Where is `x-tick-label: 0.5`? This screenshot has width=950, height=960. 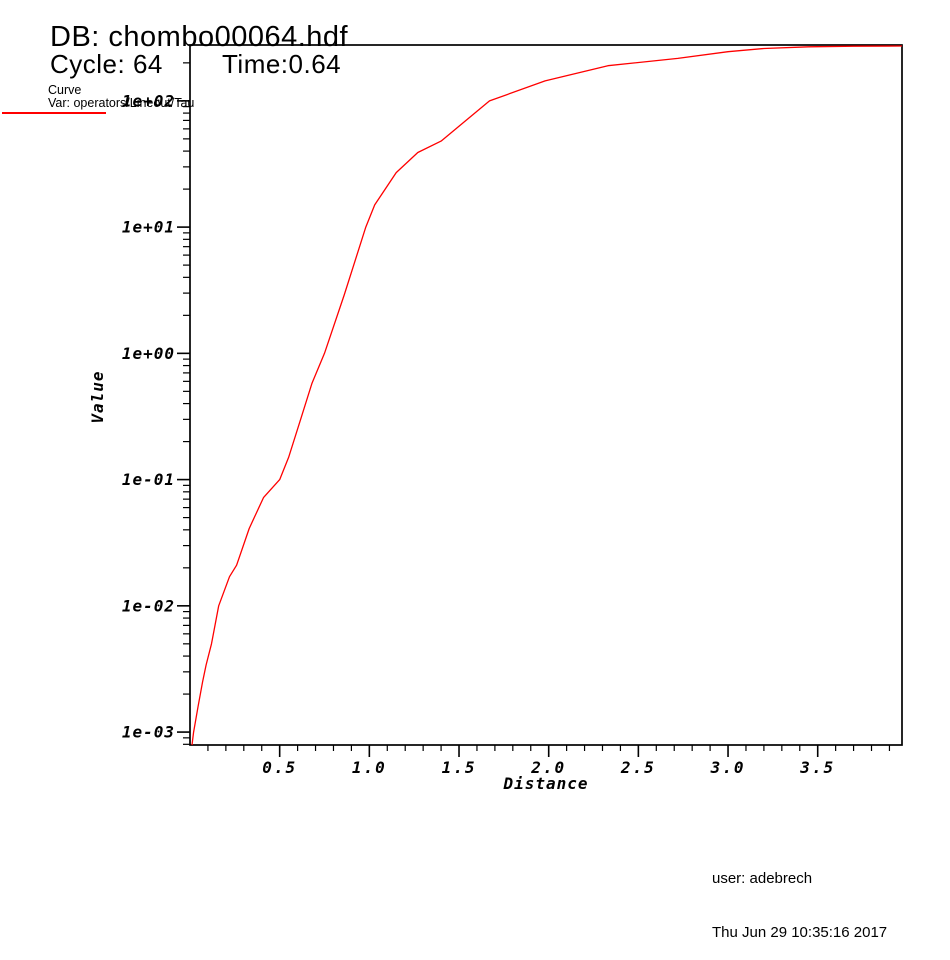
x-tick-label: 0.5 is located at coordinates (279, 767).